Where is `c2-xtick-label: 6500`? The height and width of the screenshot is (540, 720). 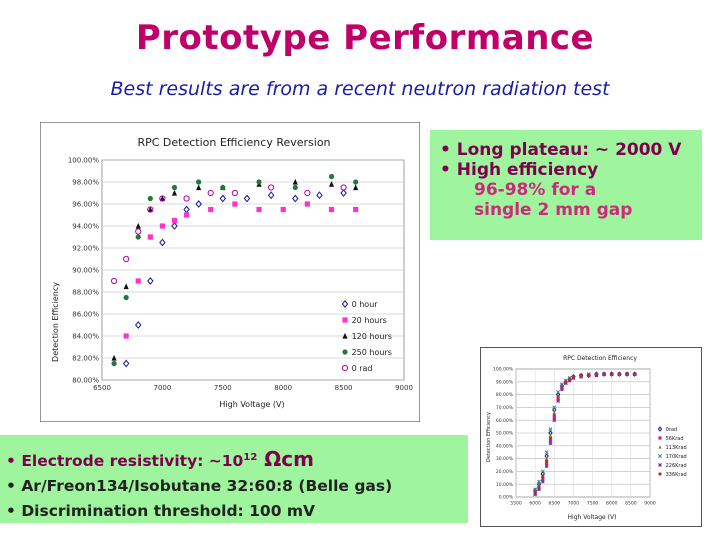
c2-xtick-label: 6500 is located at coordinates (555, 504).